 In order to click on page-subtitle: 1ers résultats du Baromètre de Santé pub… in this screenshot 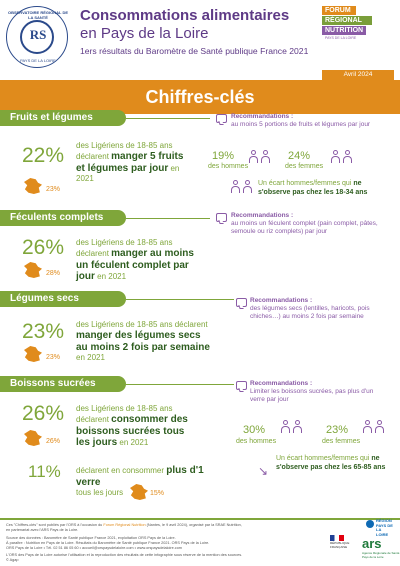, I will do `click(194, 51)`.